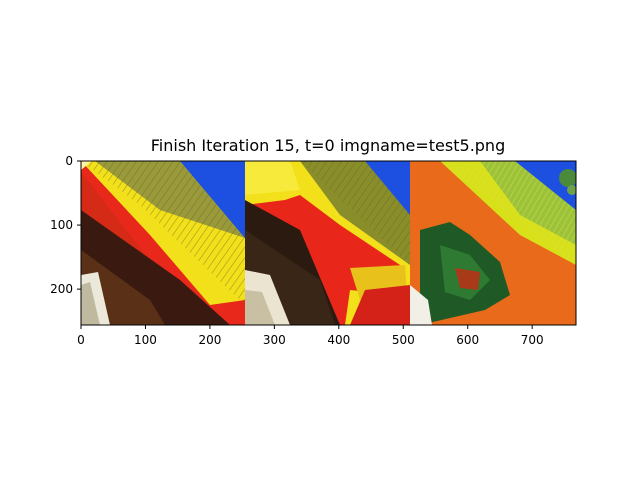 The width and height of the screenshot is (640, 480). What do you see at coordinates (61, 225) in the screenshot?
I see `y-tick-label: 100` at bounding box center [61, 225].